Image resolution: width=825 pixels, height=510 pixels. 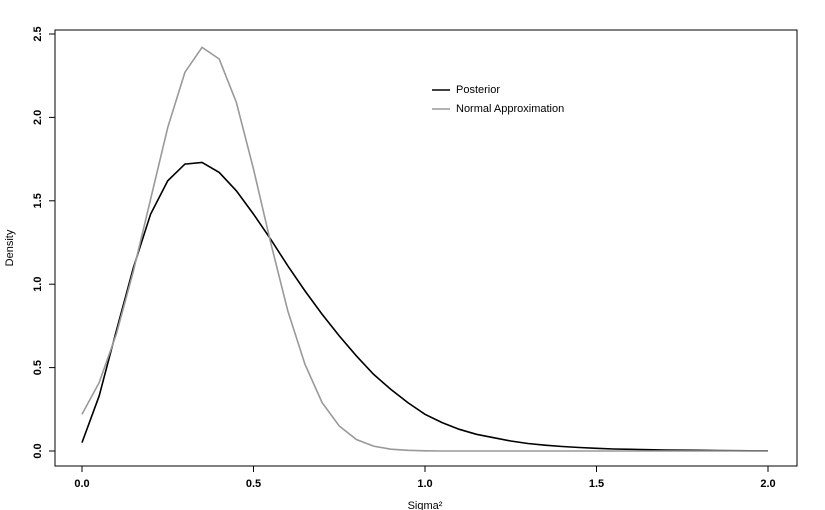 What do you see at coordinates (478, 90) in the screenshot?
I see `legend-label: Posterior` at bounding box center [478, 90].